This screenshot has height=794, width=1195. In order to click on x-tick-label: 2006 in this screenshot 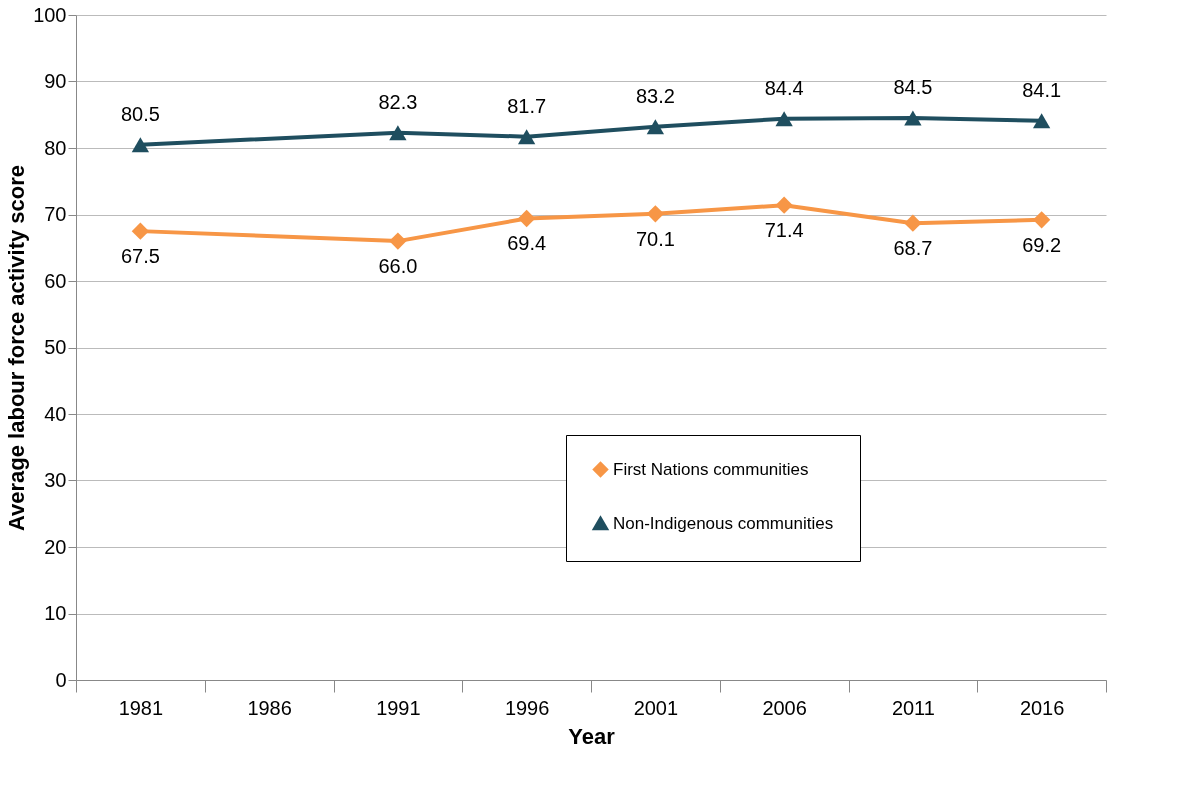, I will do `click(784, 707)`.